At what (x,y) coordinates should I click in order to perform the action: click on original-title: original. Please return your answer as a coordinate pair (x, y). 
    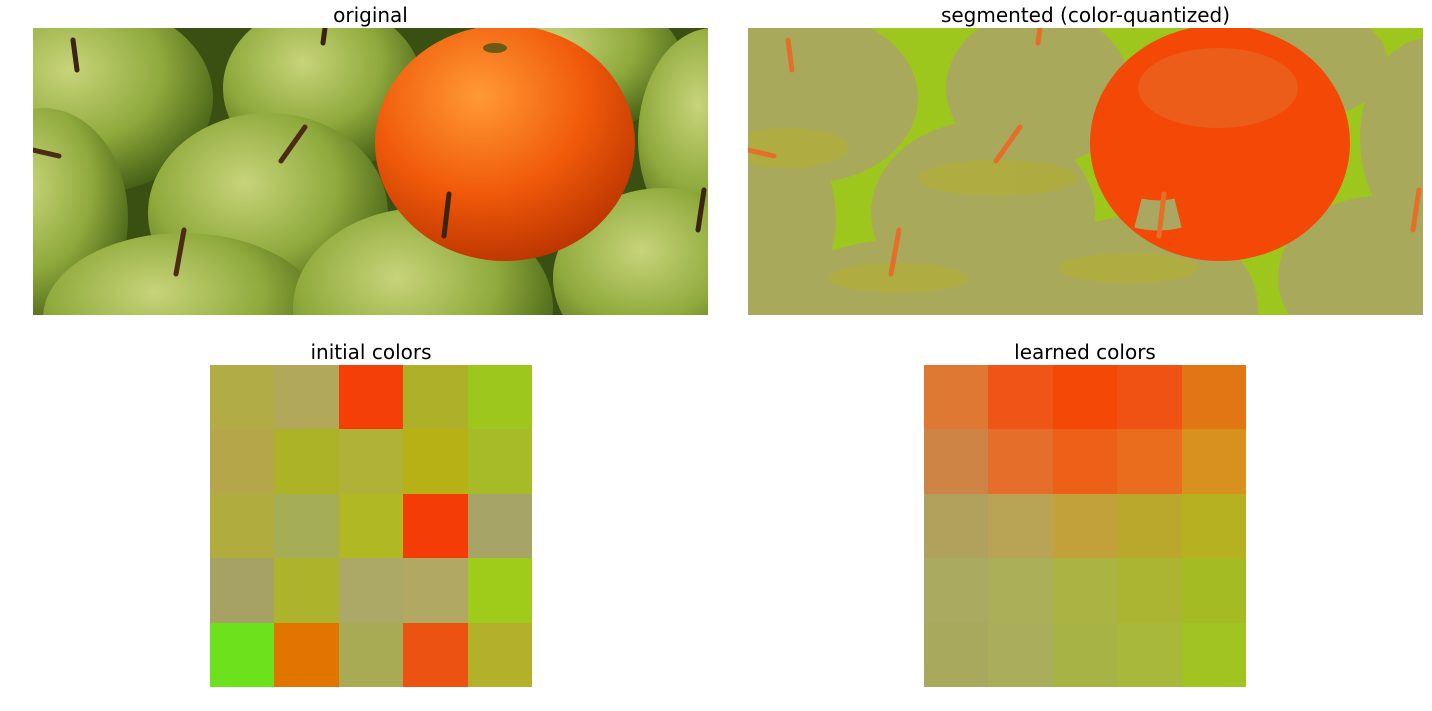
    Looking at the image, I should click on (370, 15).